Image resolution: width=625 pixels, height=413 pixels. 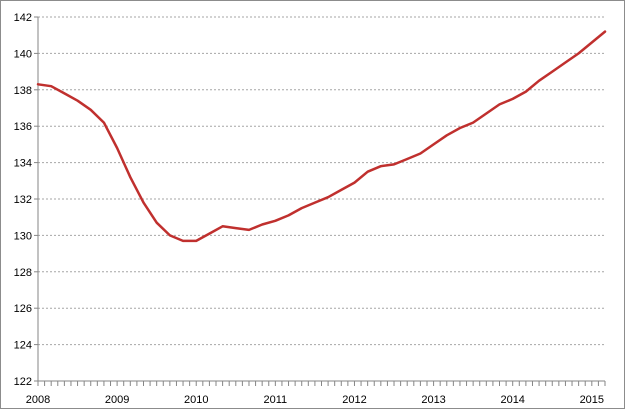 I want to click on y-tick-label: 128, so click(x=23, y=273).